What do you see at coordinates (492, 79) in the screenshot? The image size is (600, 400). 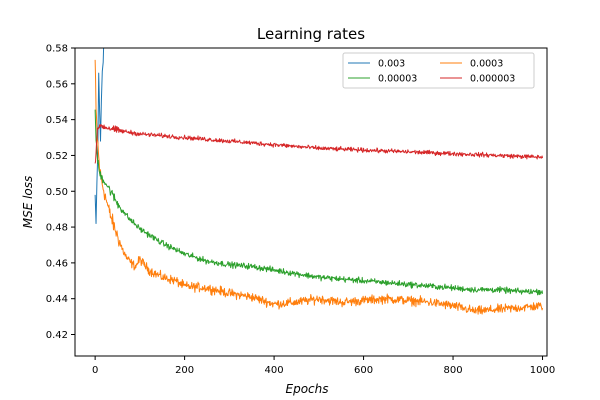 I see `legend-label-4: 0.000003` at bounding box center [492, 79].